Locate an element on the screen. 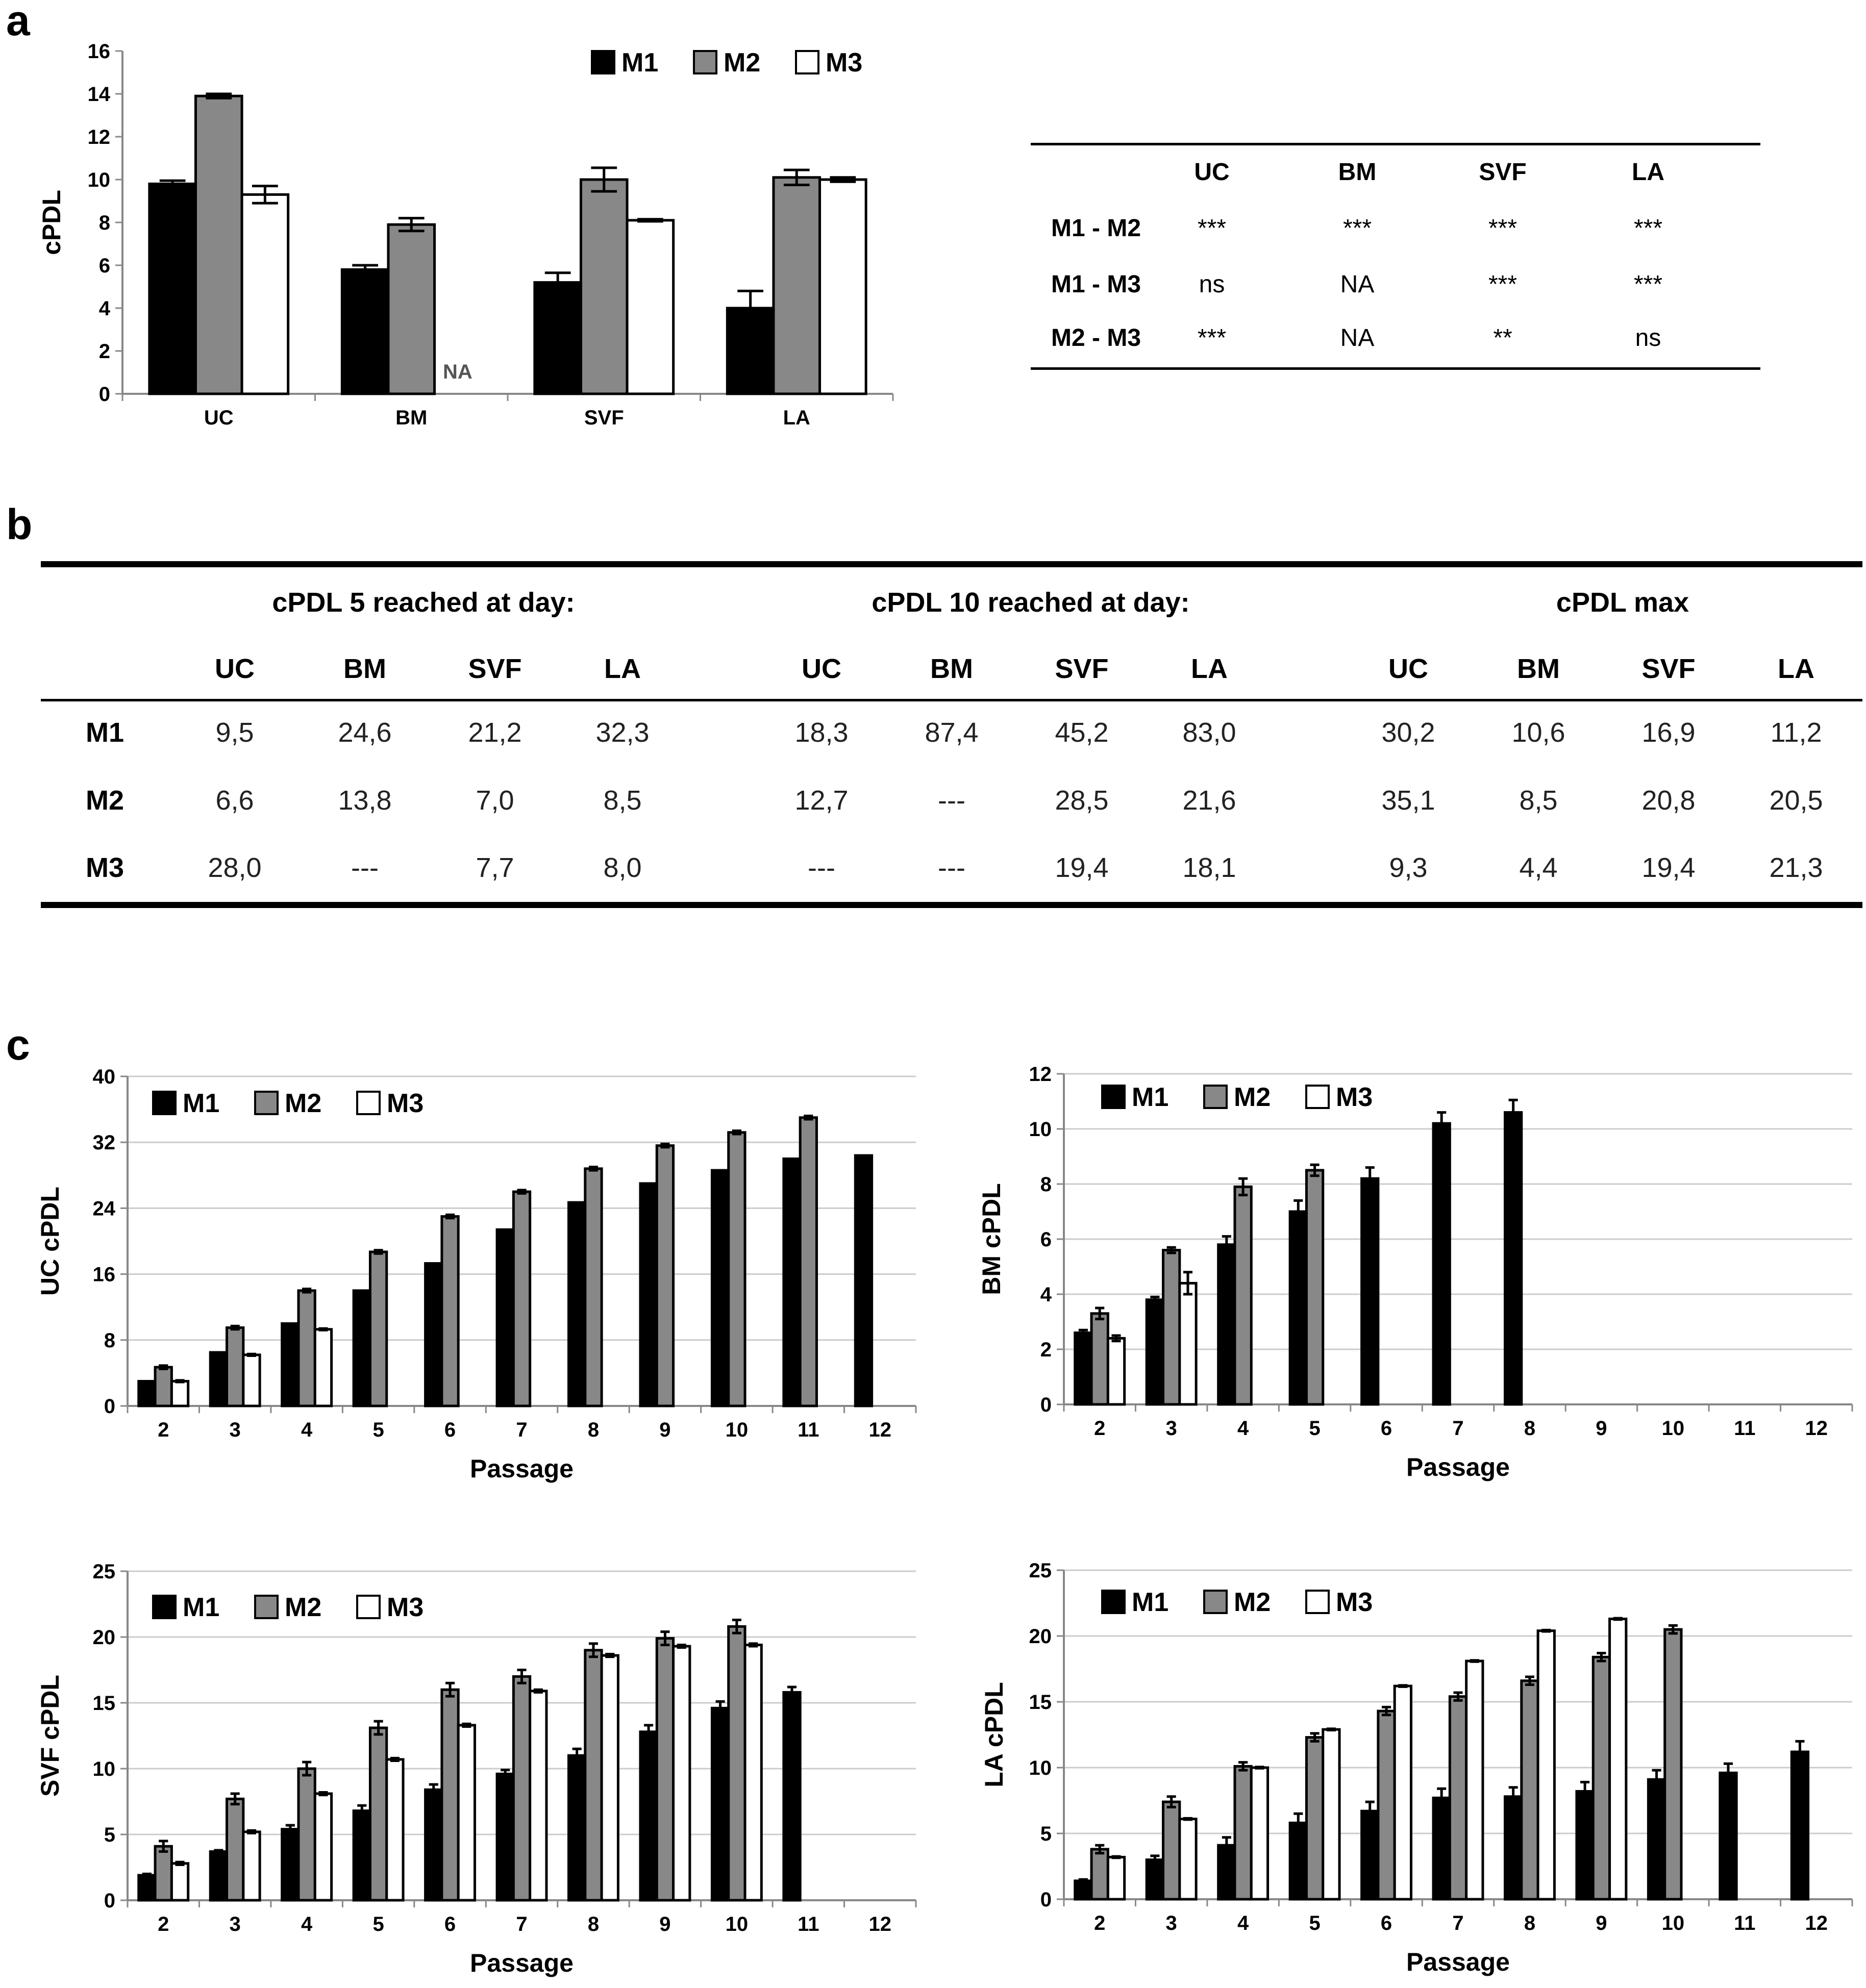  y-tick-label: 2 is located at coordinates (105, 351).